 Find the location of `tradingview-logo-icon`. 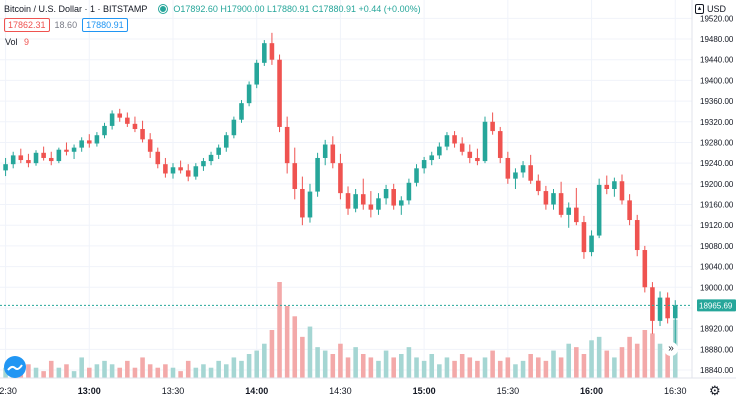

tradingview-logo-icon is located at coordinates (15, 367).